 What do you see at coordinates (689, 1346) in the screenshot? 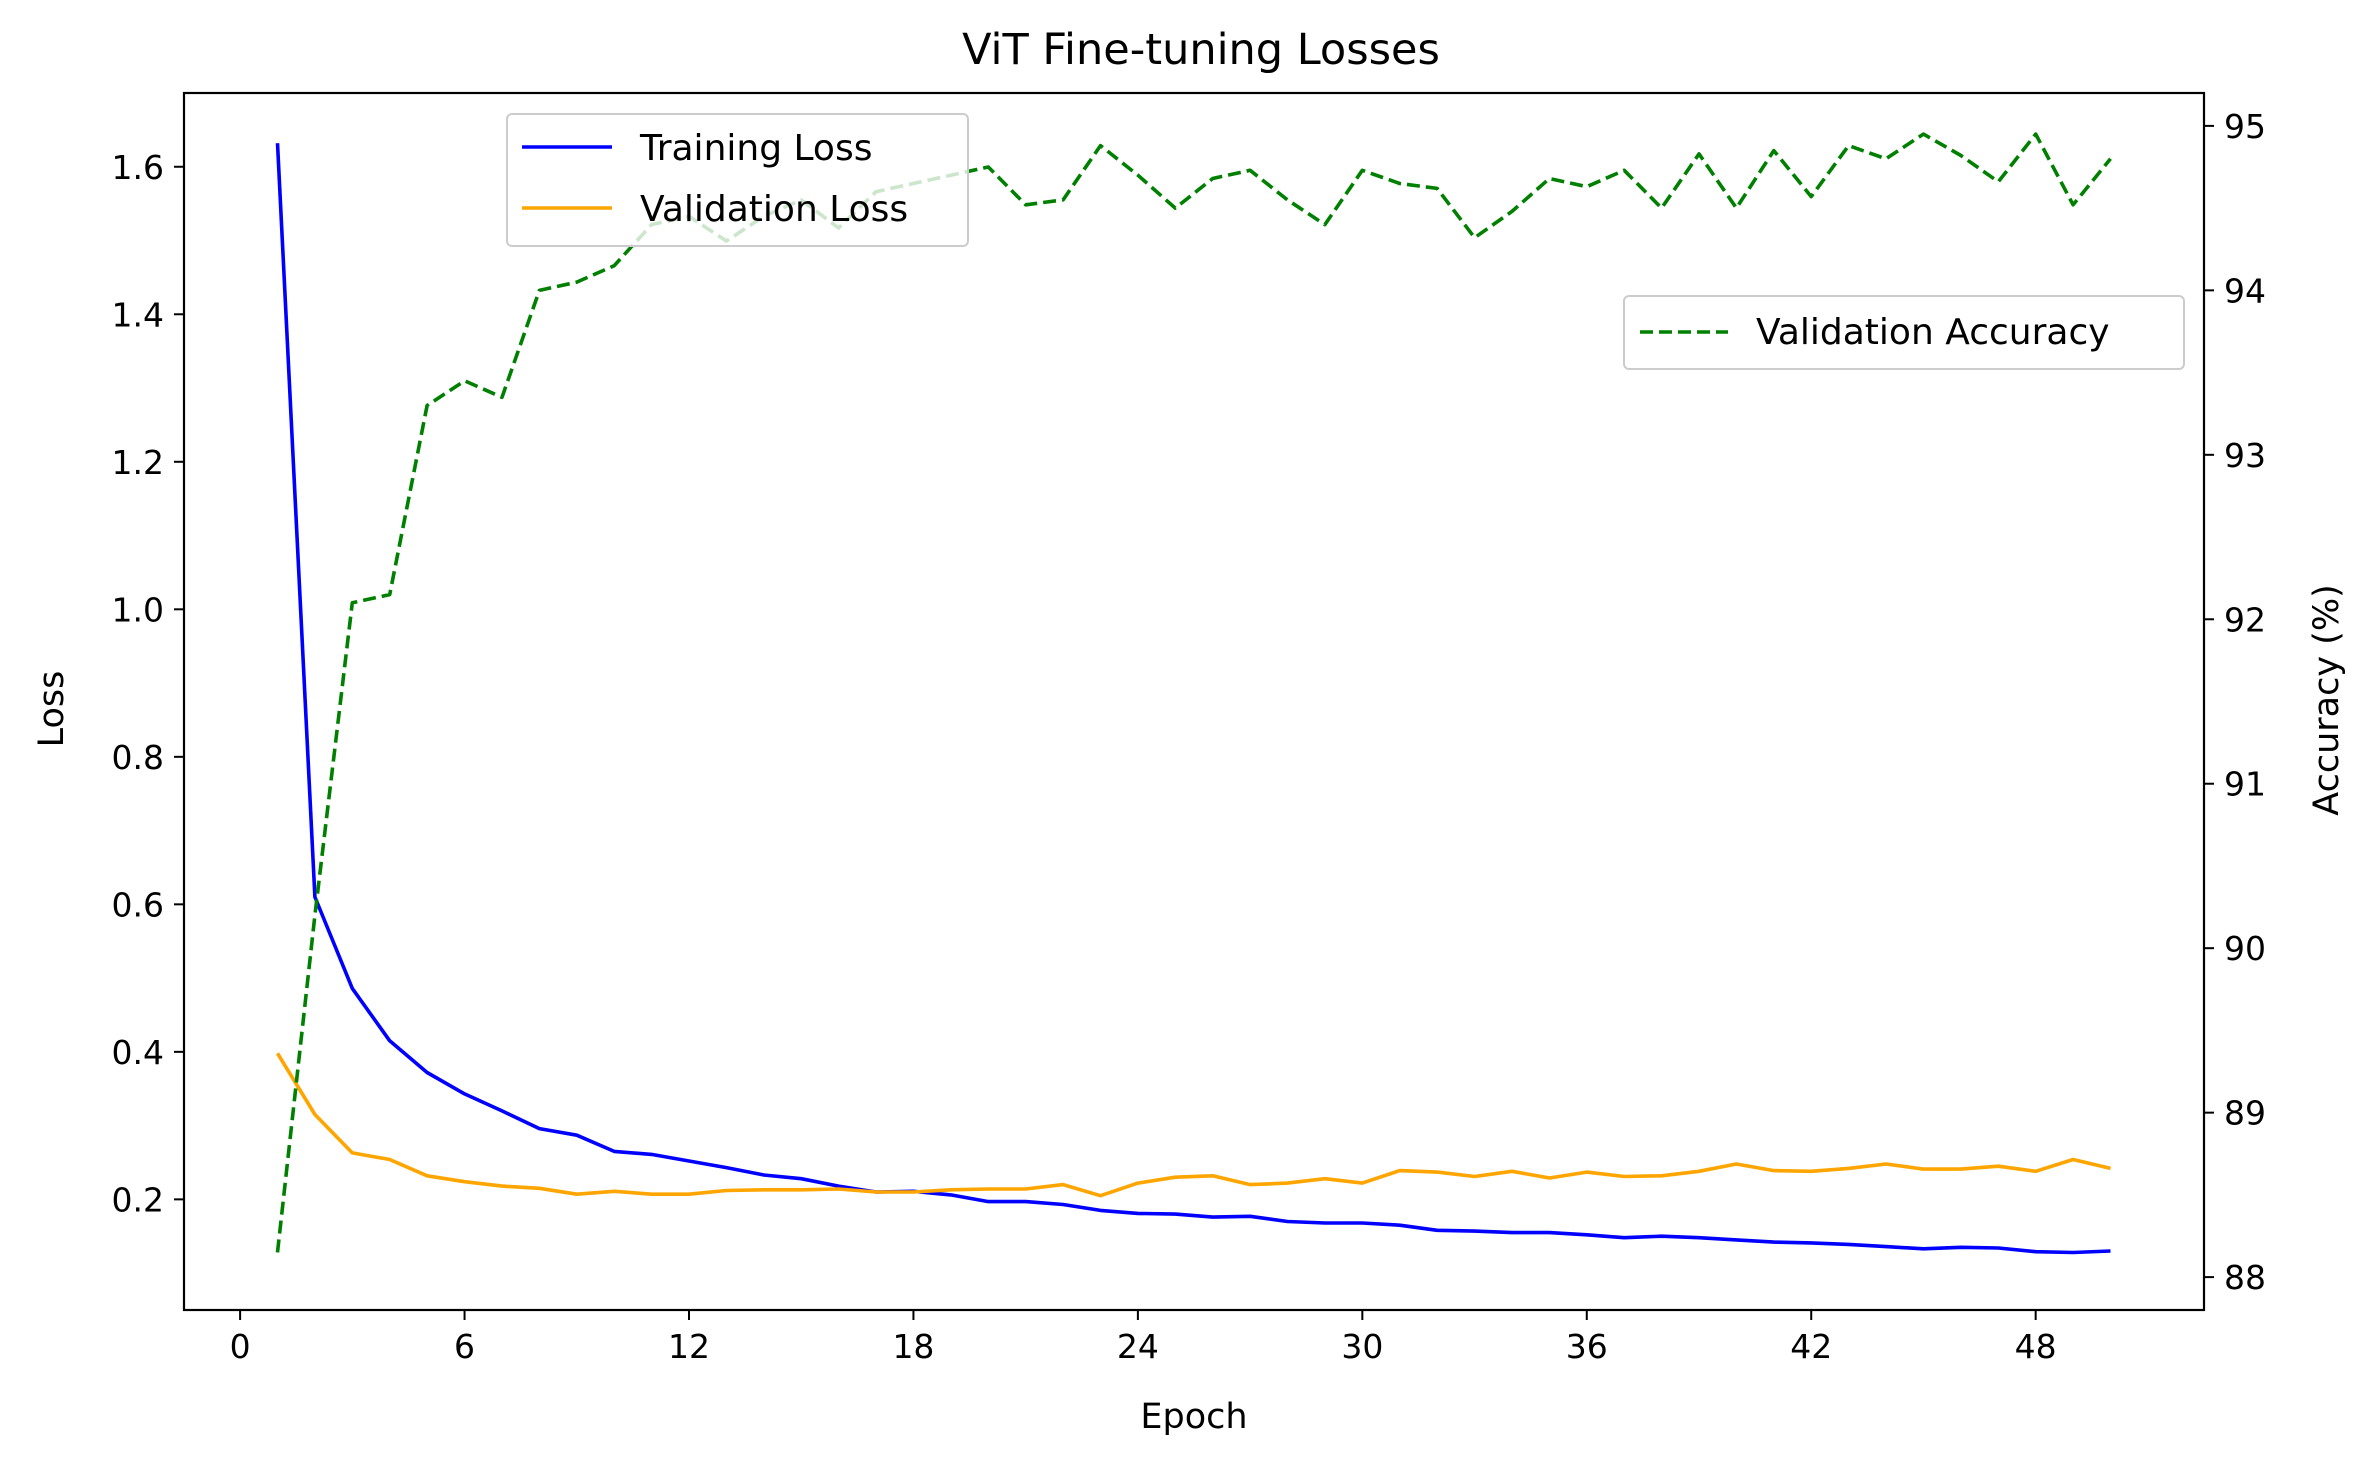
I see `x-tick-label: 12` at bounding box center [689, 1346].